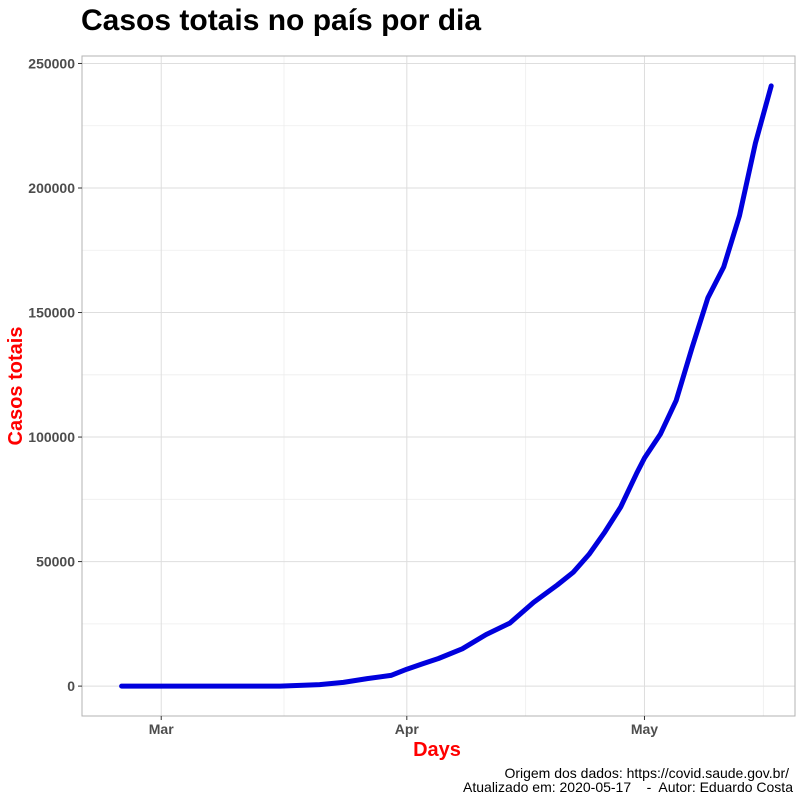 Image resolution: width=800 pixels, height=800 pixels. I want to click on y-axis-ticks: 0 50000 100000 150000 200000 250000, so click(55, 374).